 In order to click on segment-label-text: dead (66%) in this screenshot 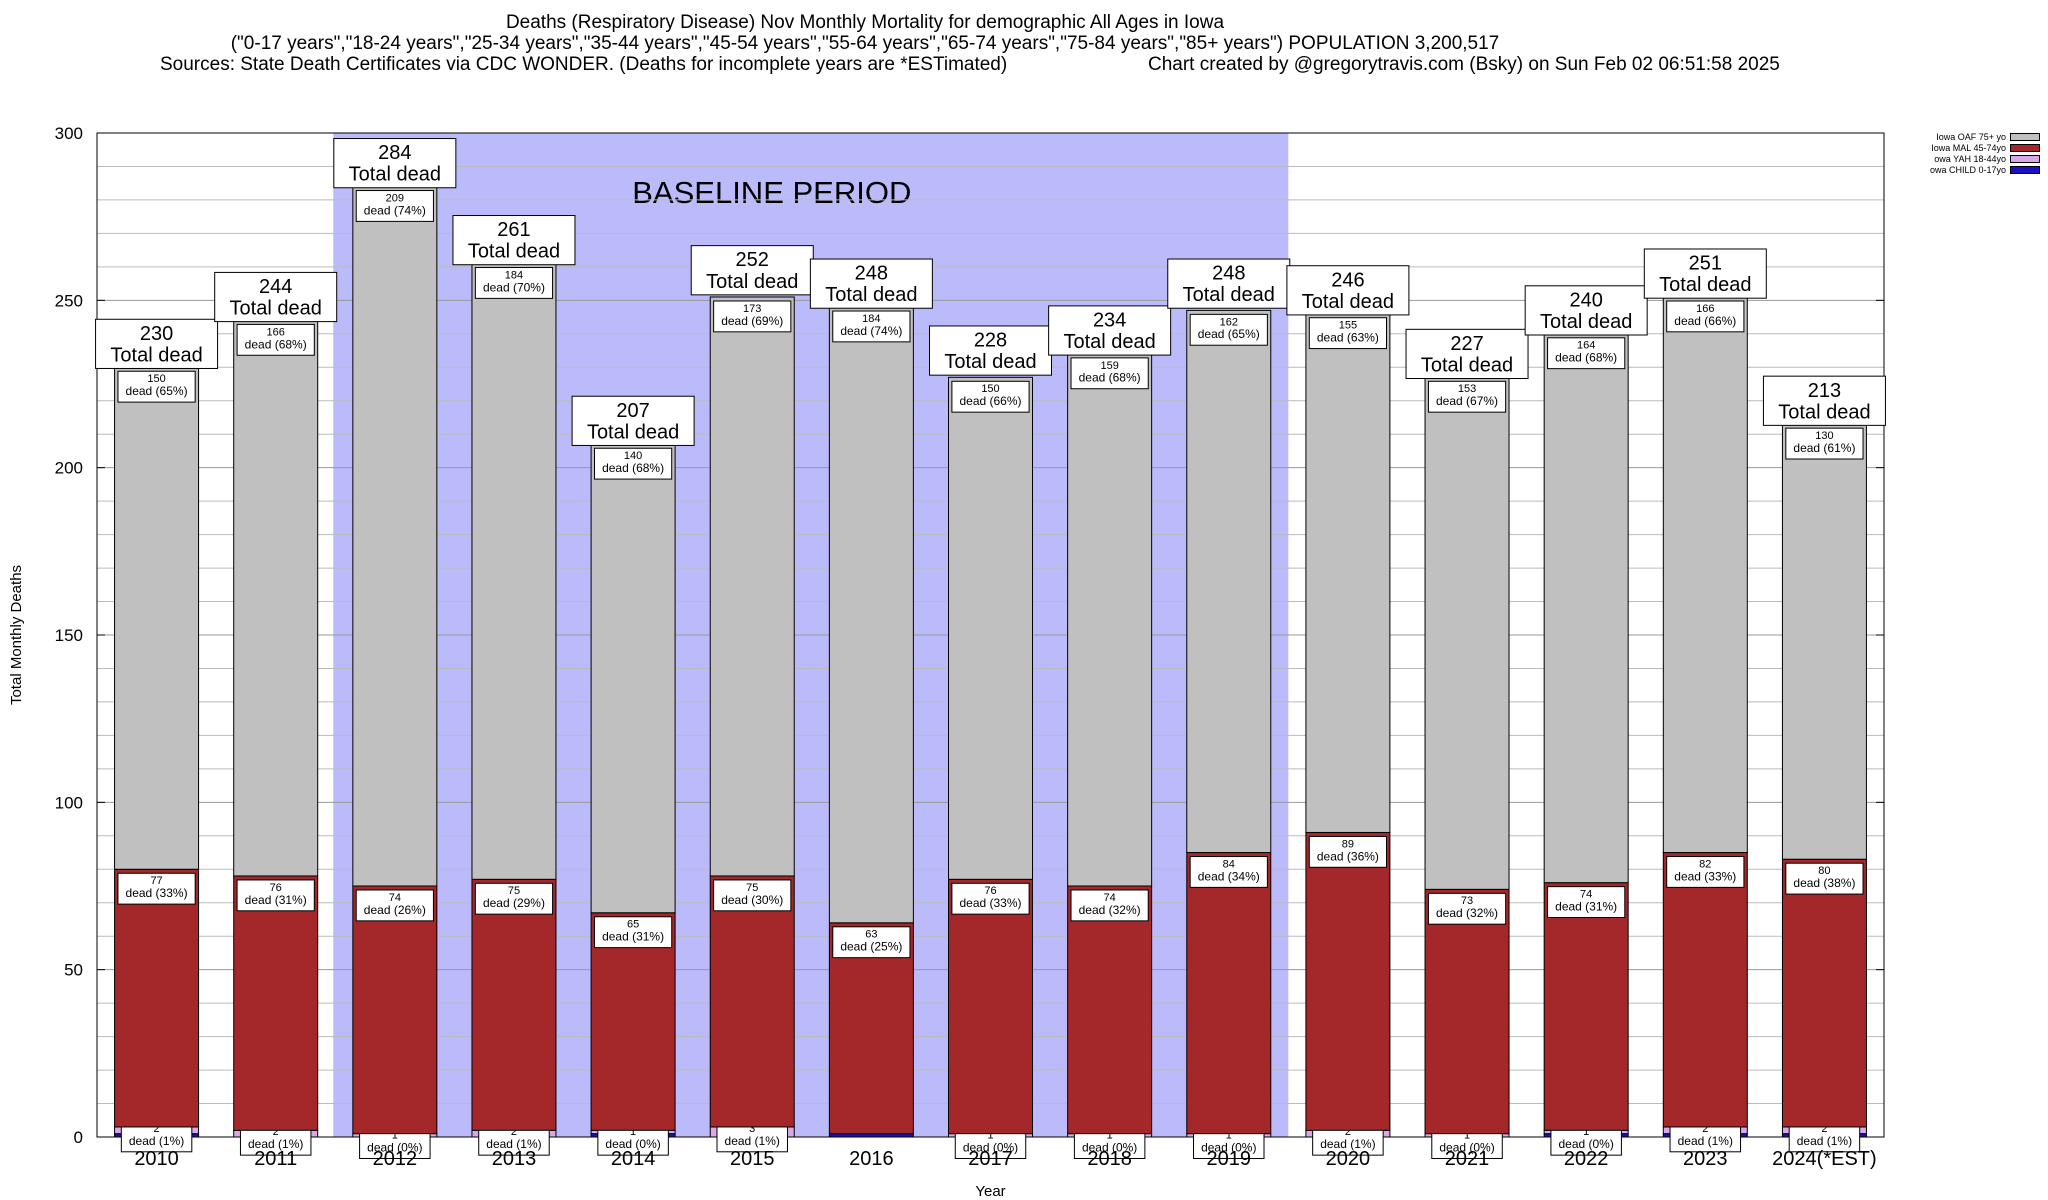, I will do `click(1705, 321)`.